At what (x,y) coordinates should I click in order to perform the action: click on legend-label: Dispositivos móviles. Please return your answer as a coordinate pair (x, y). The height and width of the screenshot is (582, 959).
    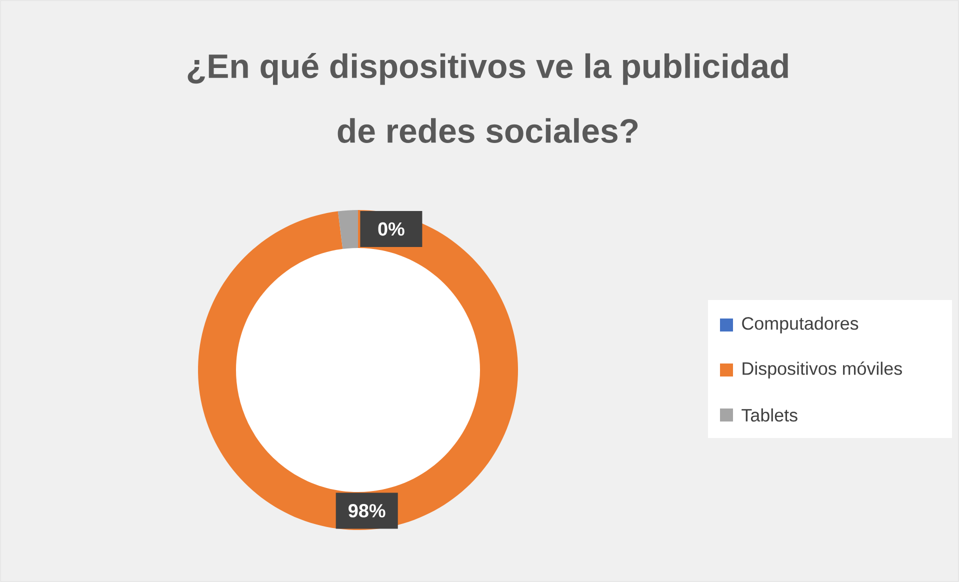
    Looking at the image, I should click on (822, 370).